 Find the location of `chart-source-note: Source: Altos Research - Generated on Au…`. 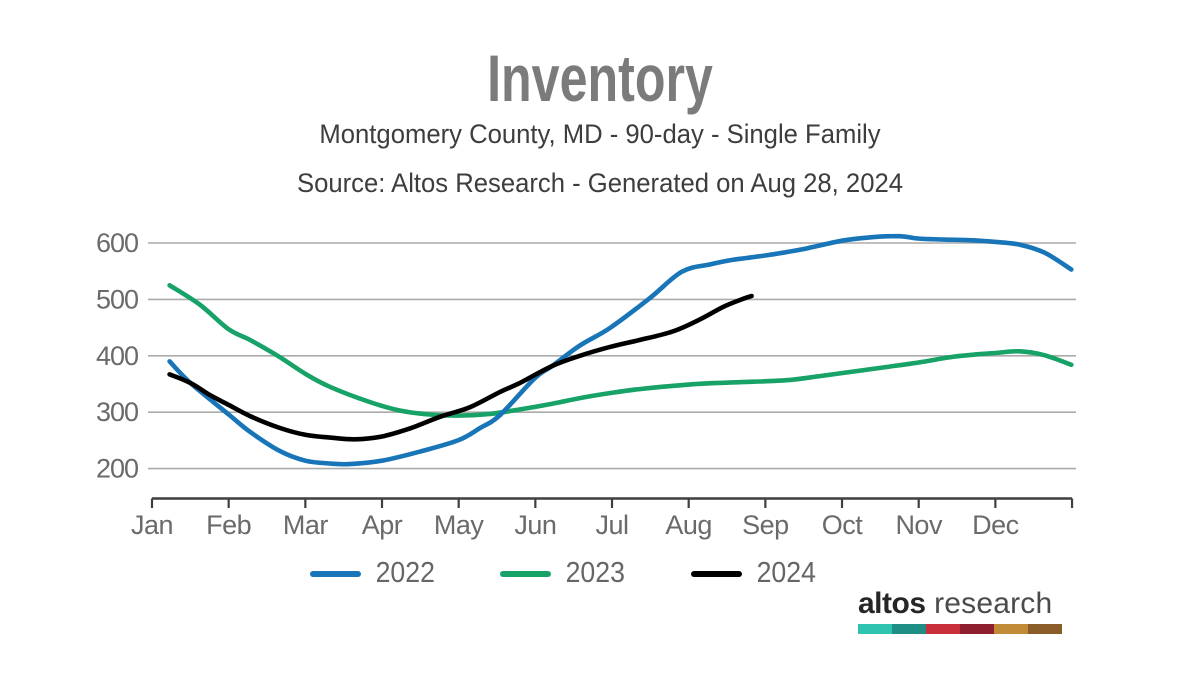

chart-source-note: Source: Altos Research - Generated on Au… is located at coordinates (600, 183).